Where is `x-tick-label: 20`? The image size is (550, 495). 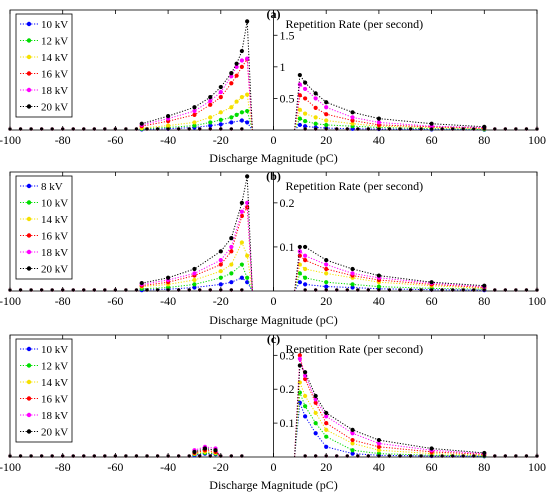 x-tick-label: 20 is located at coordinates (326, 301).